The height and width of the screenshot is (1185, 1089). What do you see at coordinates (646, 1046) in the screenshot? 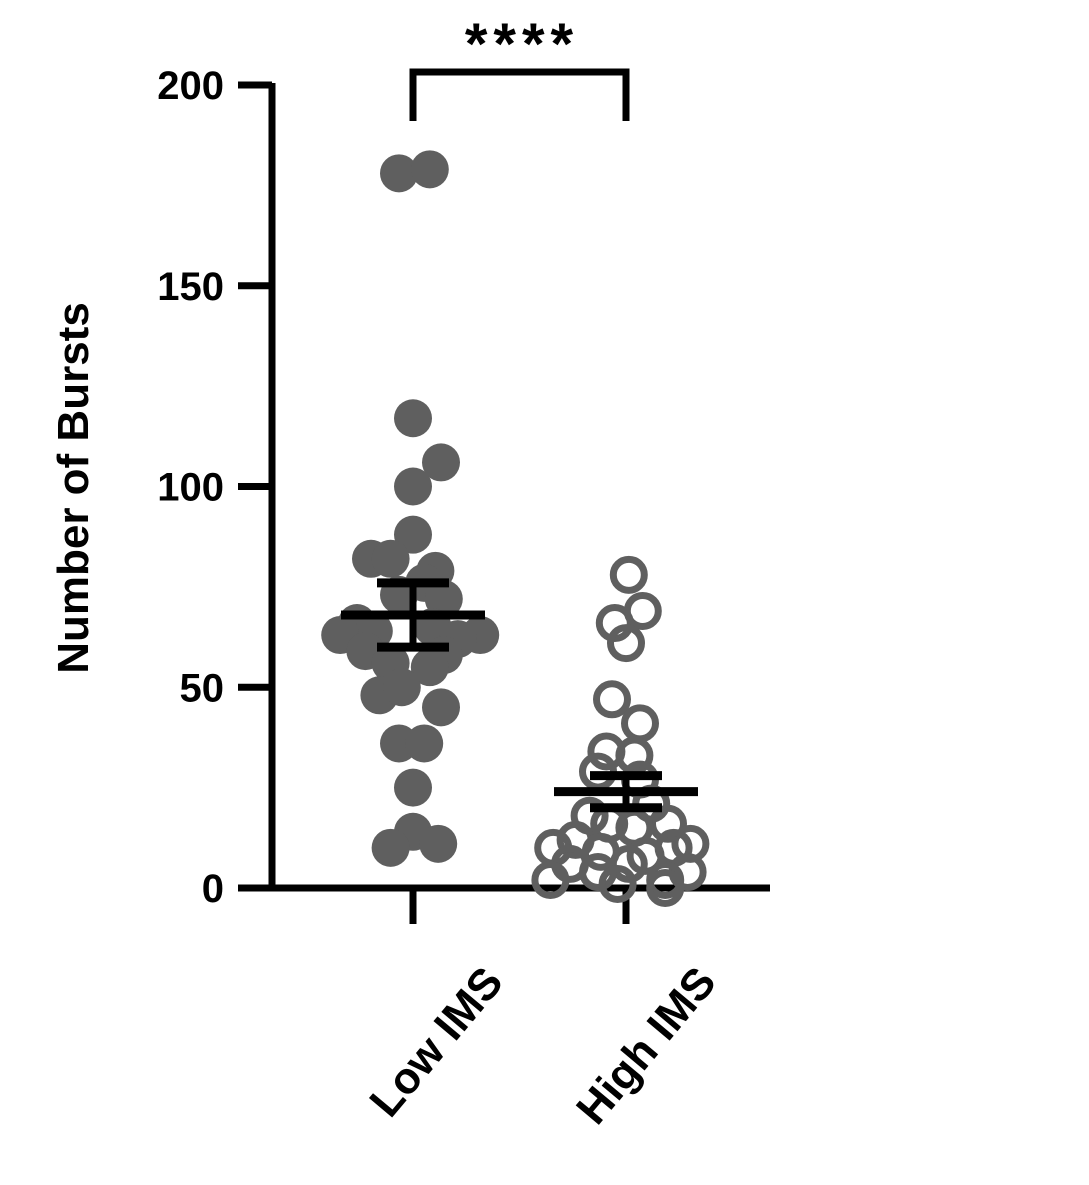
I see `x-tick-label: High IMS` at bounding box center [646, 1046].